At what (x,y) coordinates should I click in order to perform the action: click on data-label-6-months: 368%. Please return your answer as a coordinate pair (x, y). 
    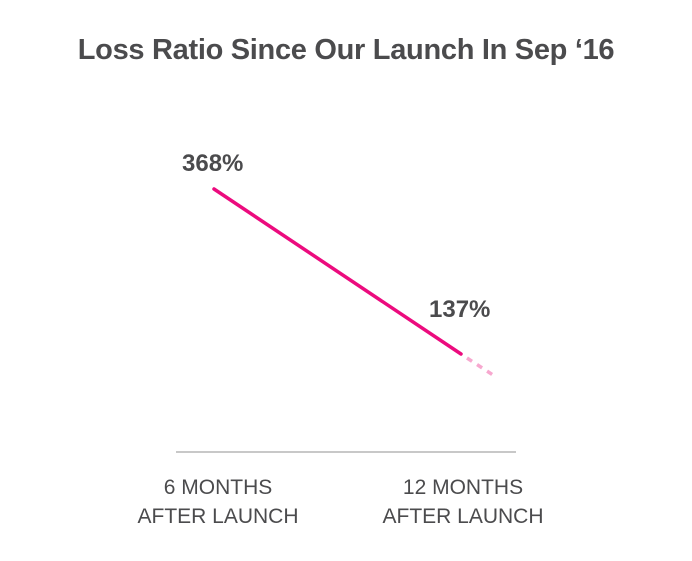
    Looking at the image, I should click on (213, 163).